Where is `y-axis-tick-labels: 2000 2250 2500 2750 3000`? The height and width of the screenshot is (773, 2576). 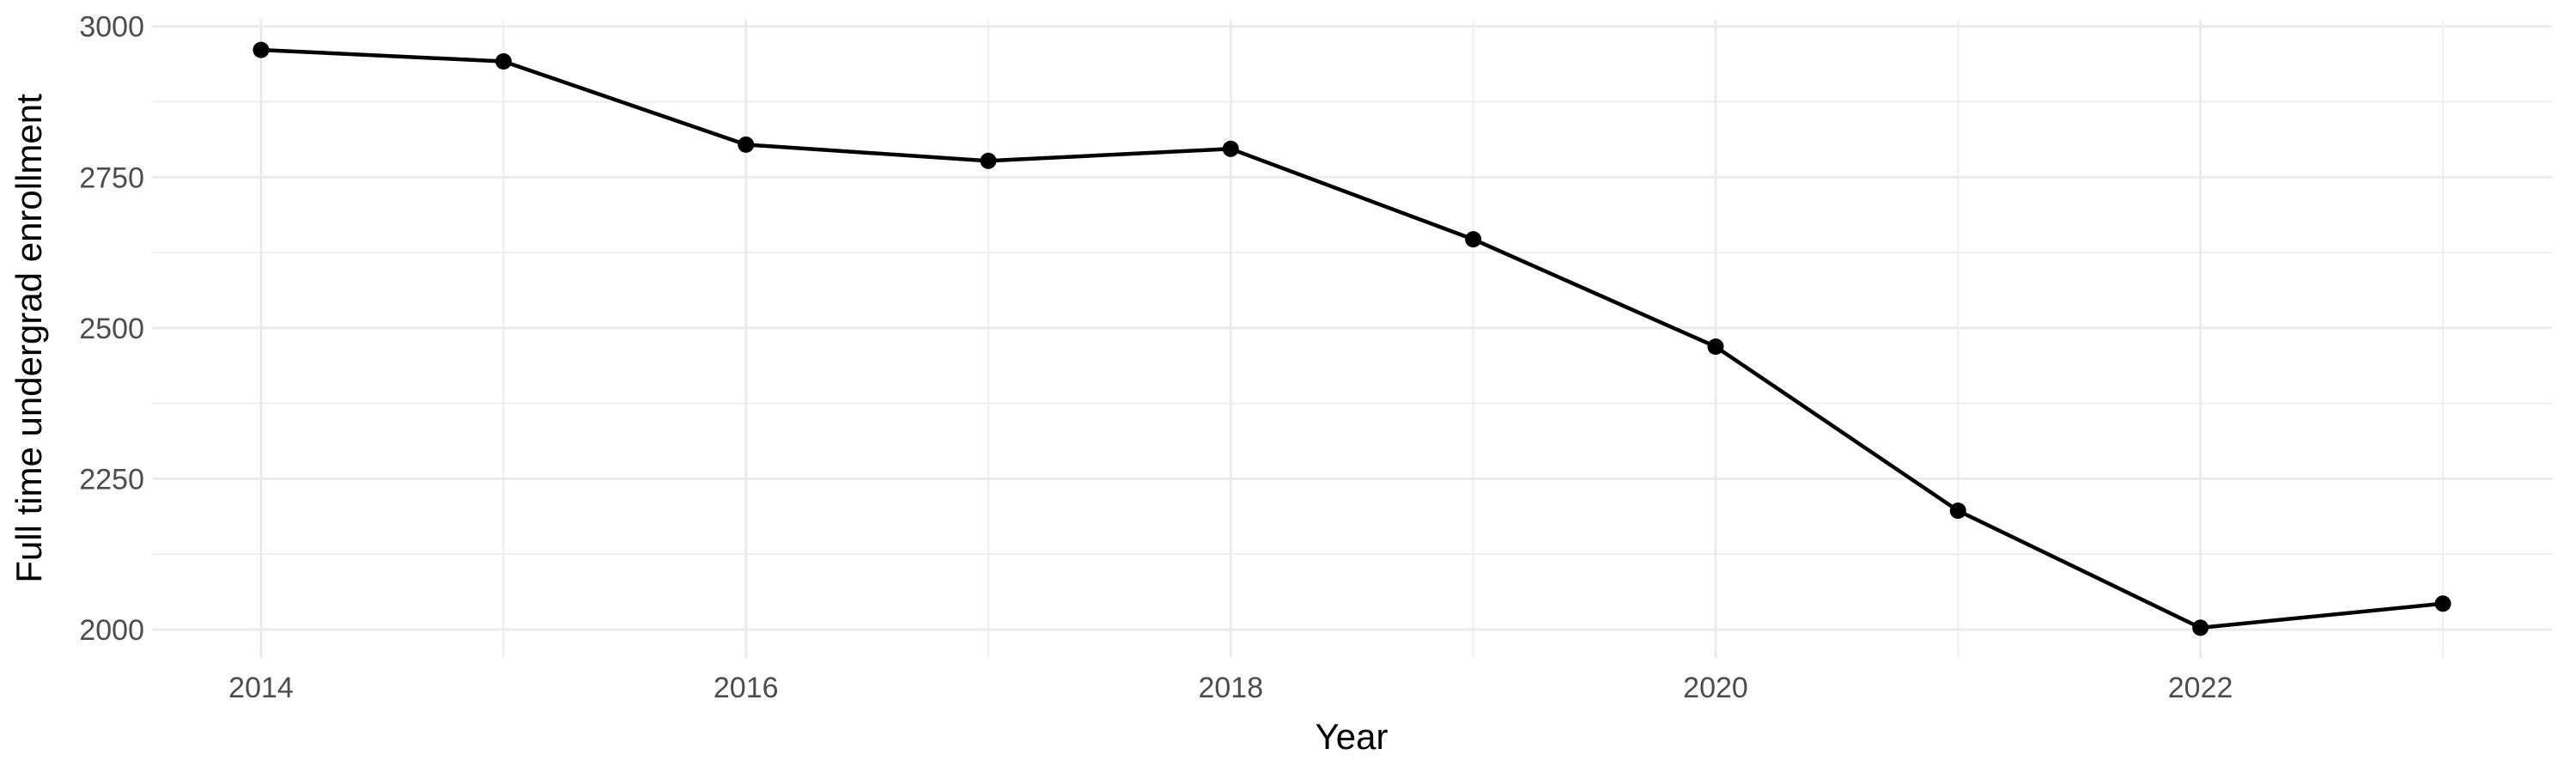 y-axis-tick-labels: 2000 2250 2500 2750 3000 is located at coordinates (112, 329).